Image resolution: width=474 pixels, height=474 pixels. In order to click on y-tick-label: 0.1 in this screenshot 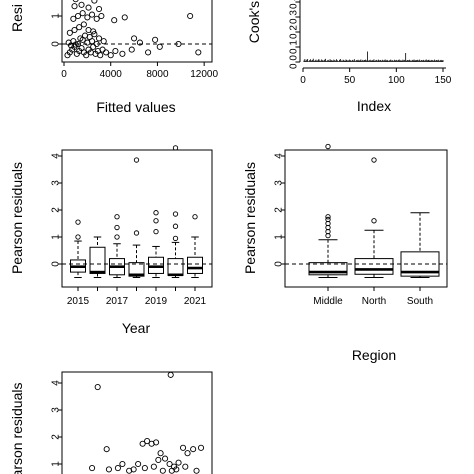, I will do `click(294, 47)`.